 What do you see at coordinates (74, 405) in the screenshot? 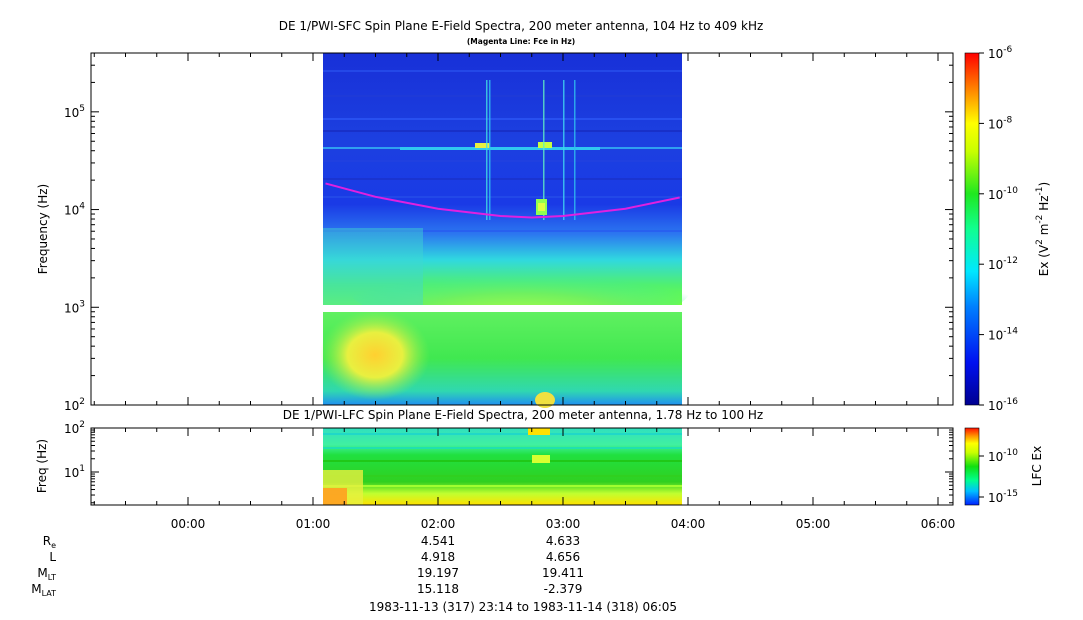
I see `sfc-y-tick-label: 10²` at bounding box center [74, 405].